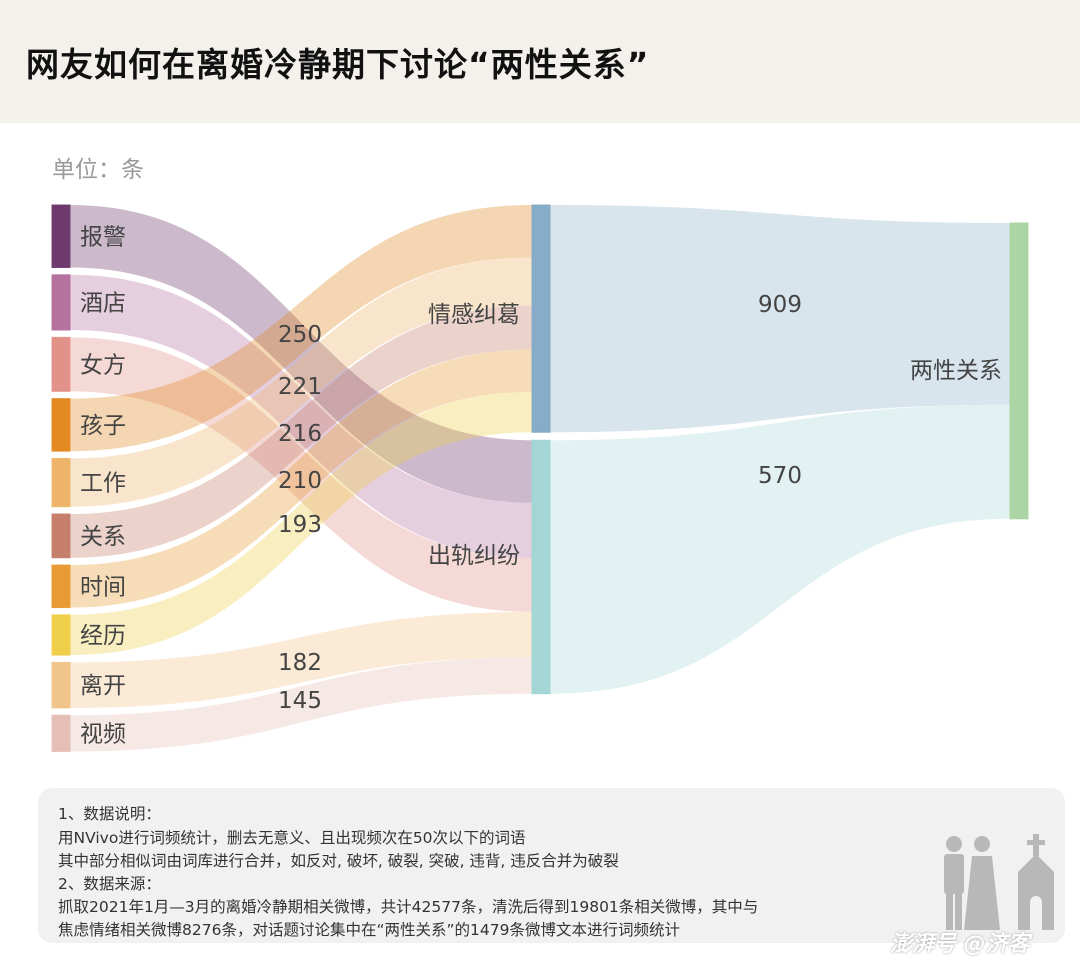  I want to click on node-label: 女方, so click(103, 365).